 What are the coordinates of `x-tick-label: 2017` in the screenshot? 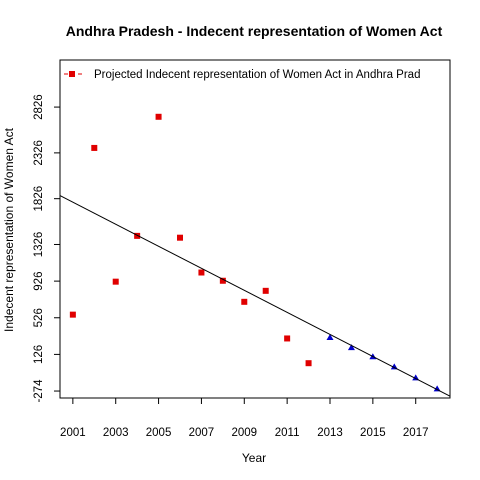 It's located at (416, 433).